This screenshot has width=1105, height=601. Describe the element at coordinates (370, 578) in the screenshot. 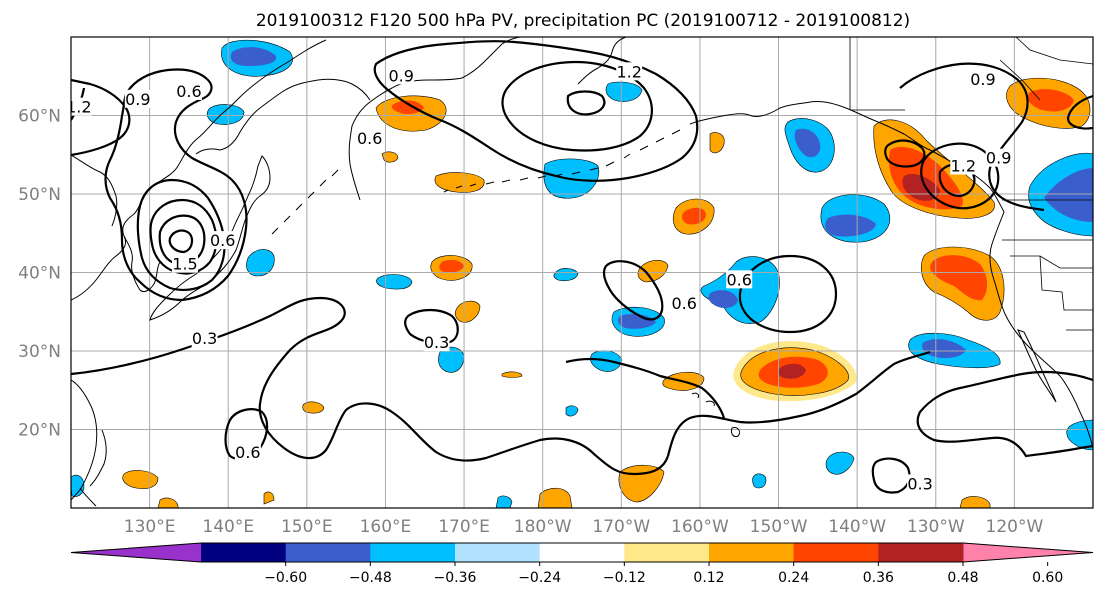

I see `colorbar-tick-label: −0.48` at that location.